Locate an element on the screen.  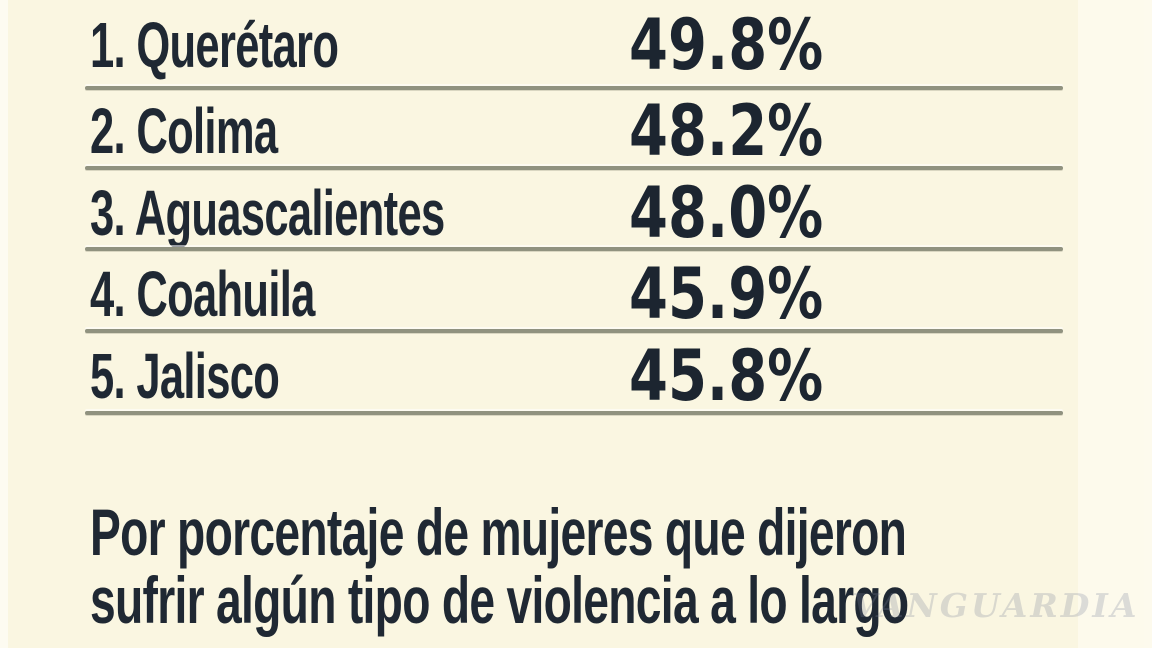
row-value: 45.9% is located at coordinates (726, 294).